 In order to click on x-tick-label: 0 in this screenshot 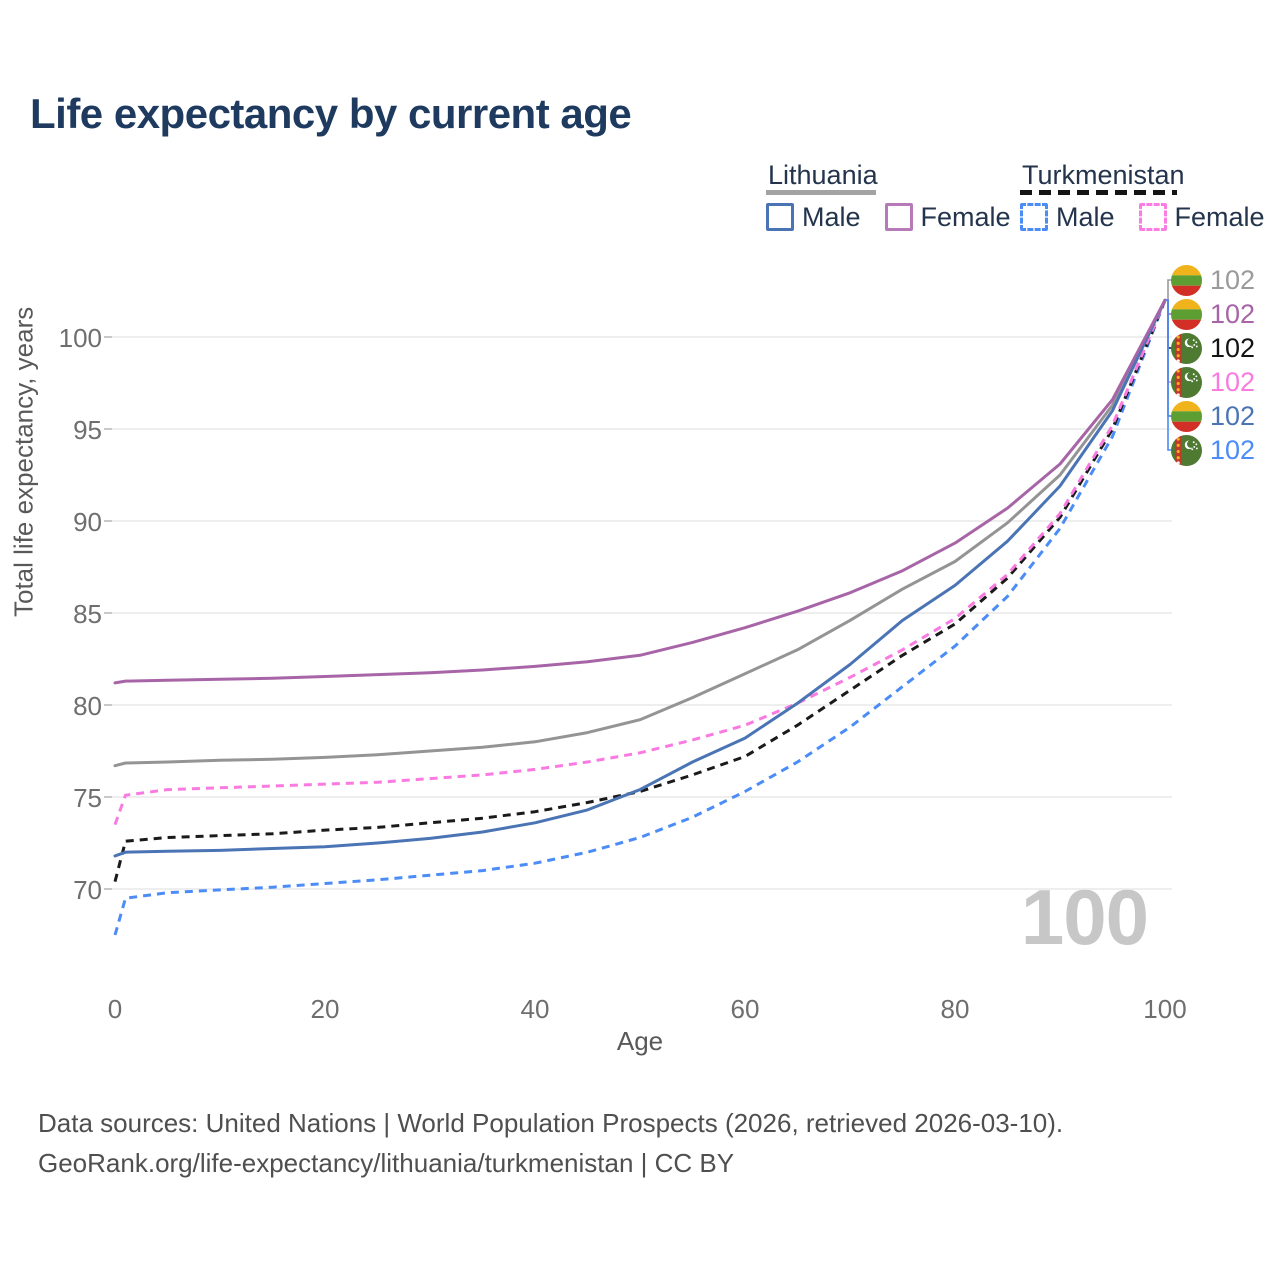, I will do `click(115, 1009)`.